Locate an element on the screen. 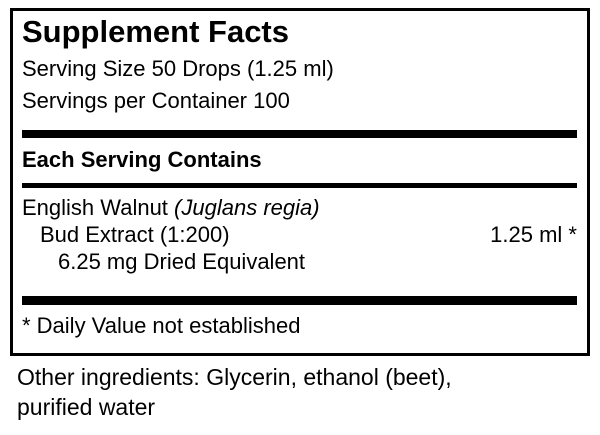 This screenshot has height=435, width=600. ingredient-detail: Bud Extract (1:200) is located at coordinates (135, 234).